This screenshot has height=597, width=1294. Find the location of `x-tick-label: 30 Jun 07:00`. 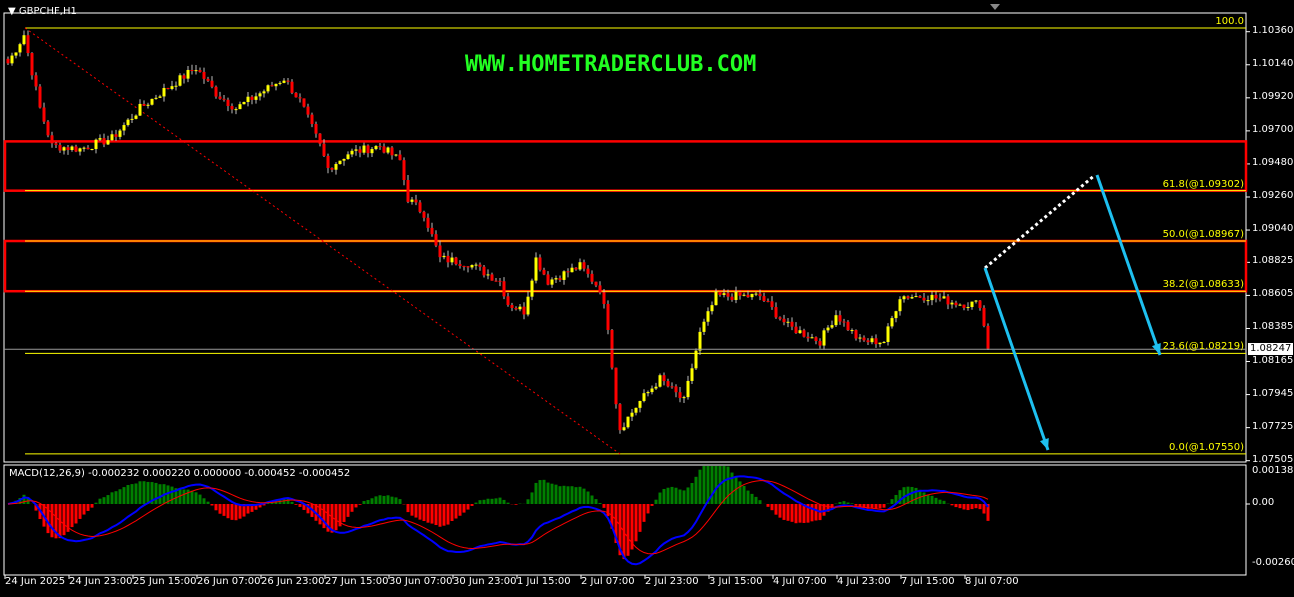

x-tick-label: 30 Jun 07:00 is located at coordinates (421, 581).